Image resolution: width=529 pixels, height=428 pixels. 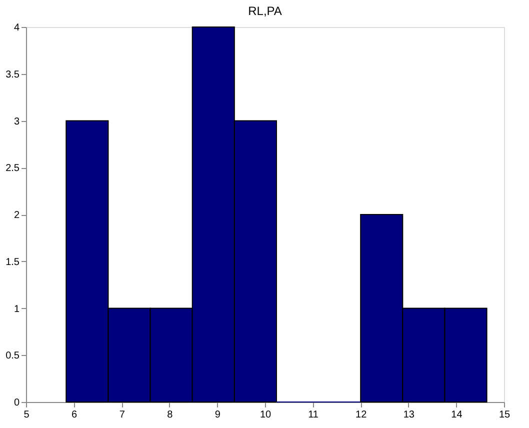 What do you see at coordinates (217, 415) in the screenshot?
I see `x-tick-label: 9` at bounding box center [217, 415].